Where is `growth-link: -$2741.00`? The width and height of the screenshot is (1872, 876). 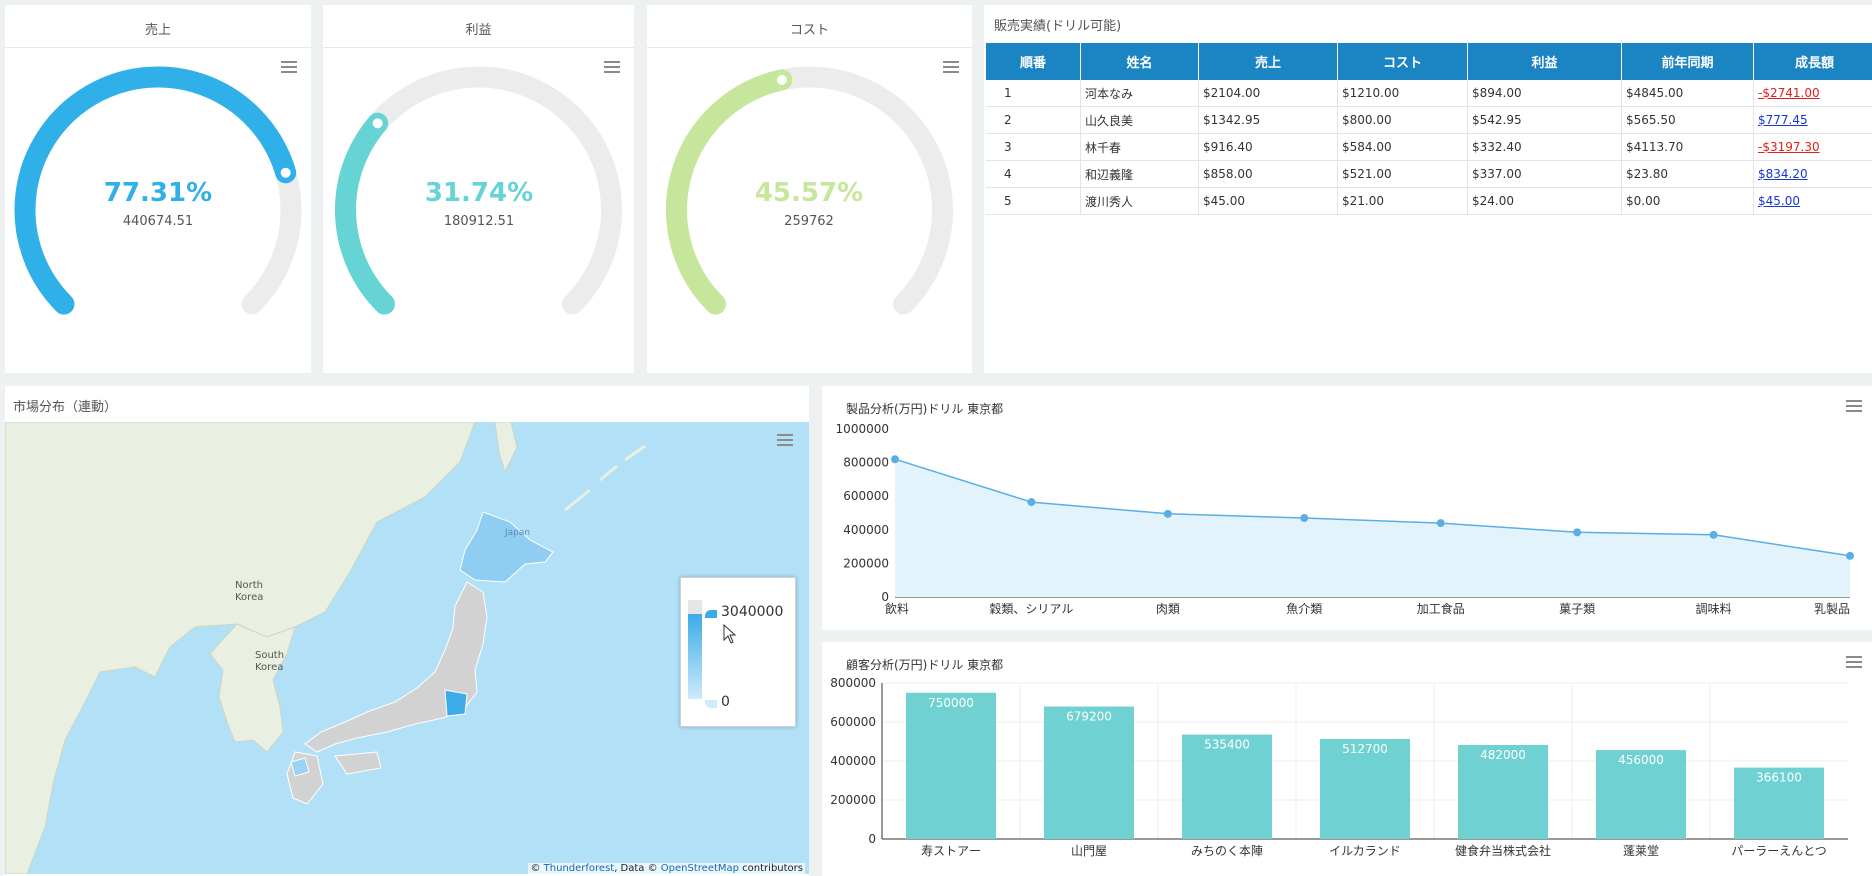
growth-link: -$2741.00 is located at coordinates (1789, 93).